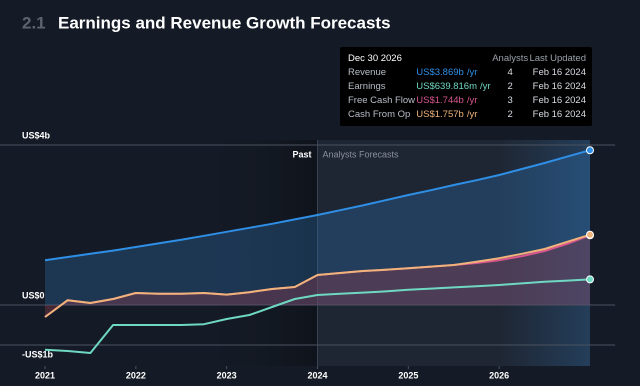 The width and height of the screenshot is (640, 386). I want to click on tooltip-row: Cash From Op US$1.757b/yr 2 Feb 16 2024, so click(467, 114).